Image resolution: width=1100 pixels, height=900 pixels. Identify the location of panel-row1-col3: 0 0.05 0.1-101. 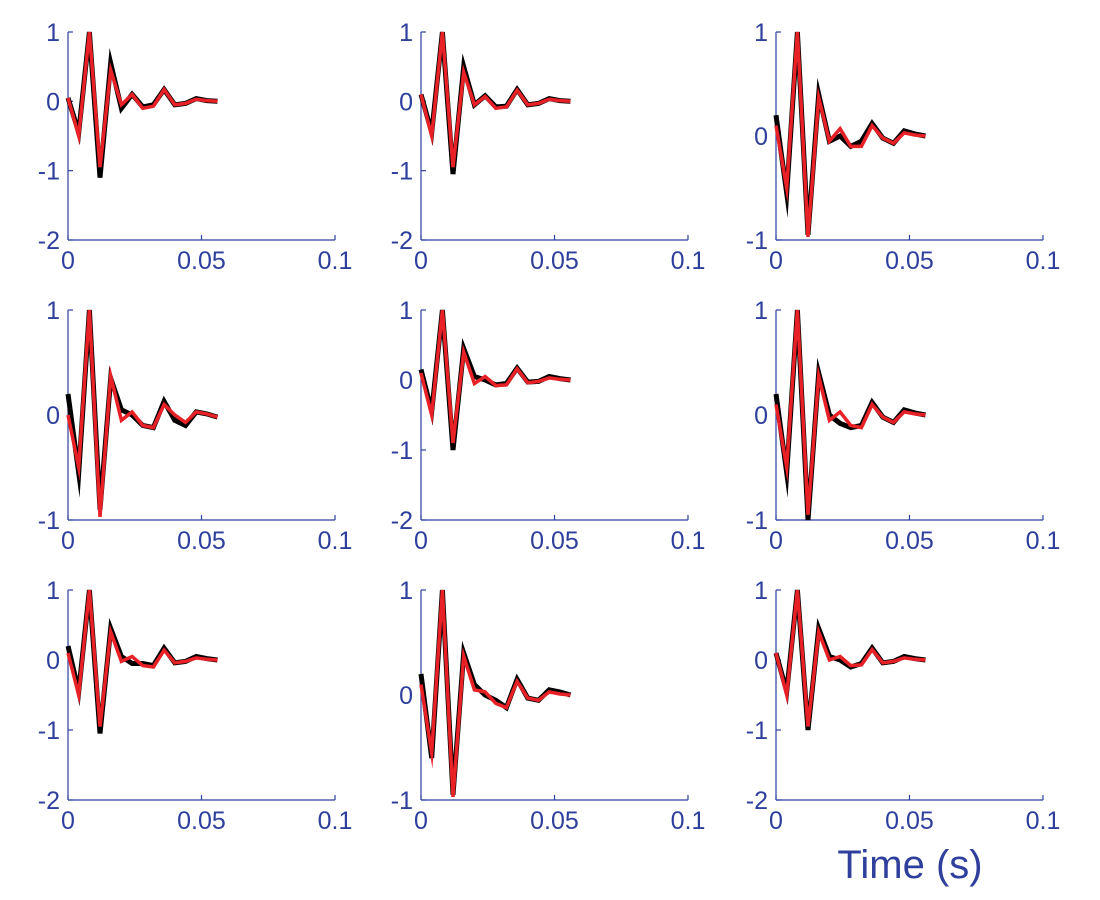
(903, 147).